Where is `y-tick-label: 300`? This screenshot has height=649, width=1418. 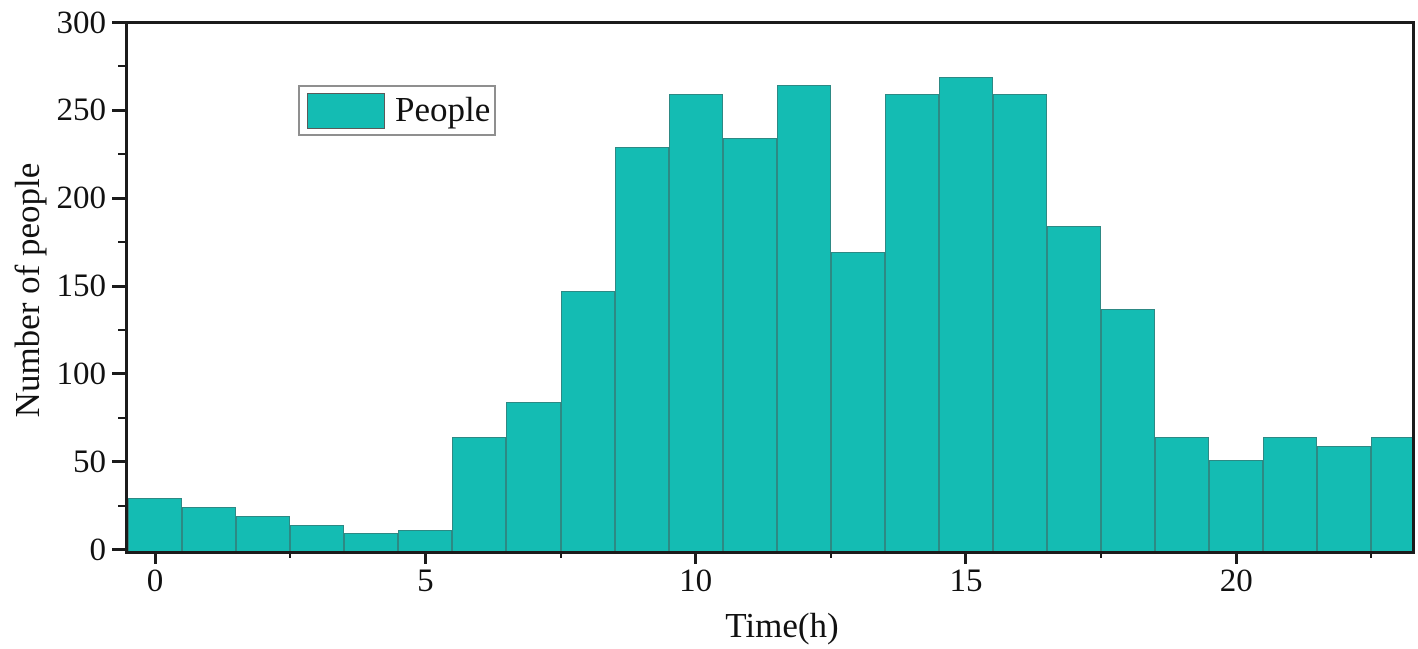
y-tick-label: 300 is located at coordinates (81, 22).